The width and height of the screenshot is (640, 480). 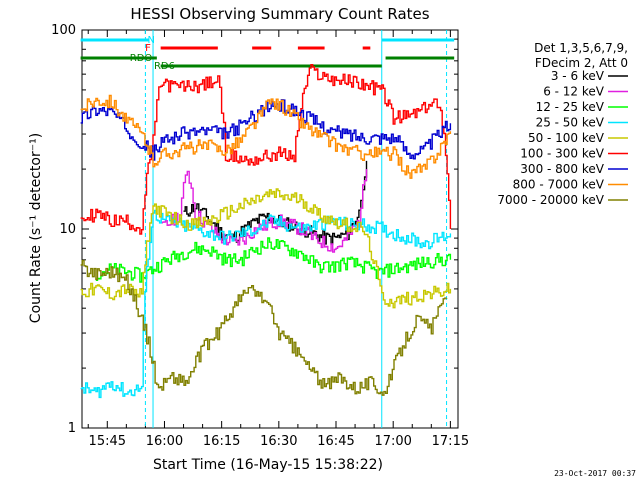 What do you see at coordinates (570, 123) in the screenshot?
I see `legend-label: 25 - 50 keV` at bounding box center [570, 123].